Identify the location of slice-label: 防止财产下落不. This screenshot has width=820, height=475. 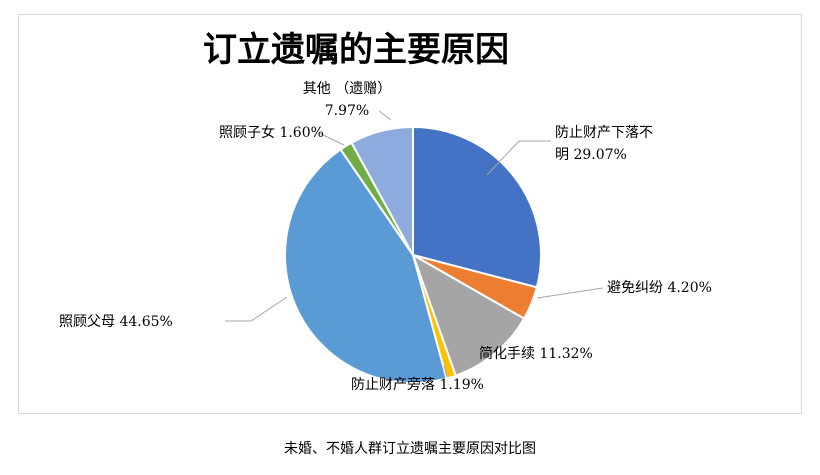
(604, 133).